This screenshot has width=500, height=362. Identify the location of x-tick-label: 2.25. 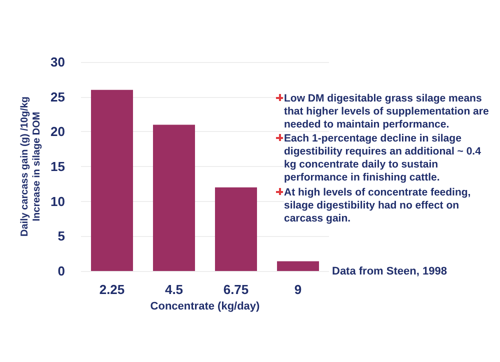
(112, 289).